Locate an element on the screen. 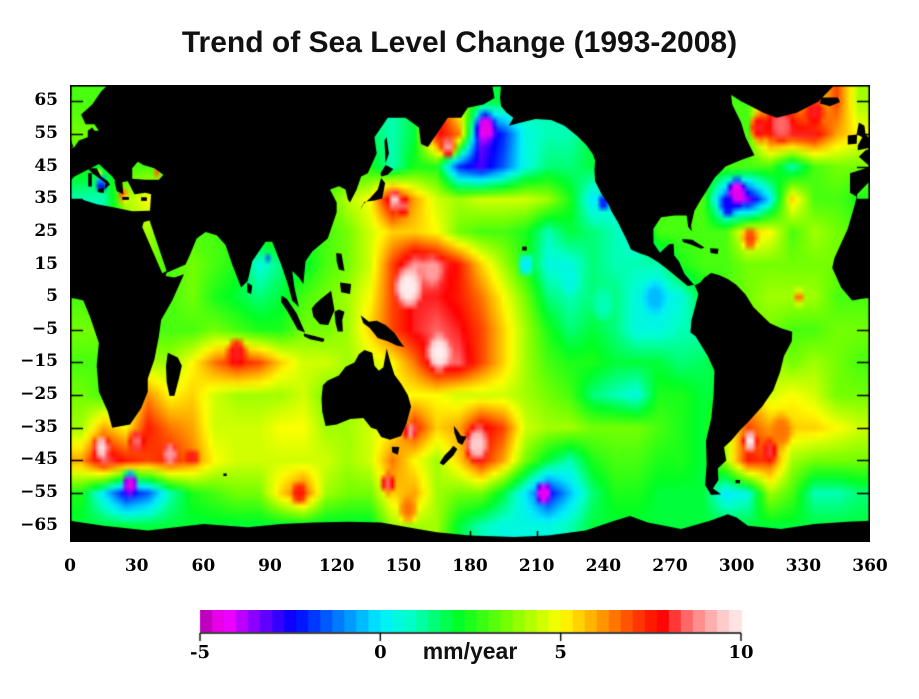  x-tick-label: 360 is located at coordinates (870, 566).